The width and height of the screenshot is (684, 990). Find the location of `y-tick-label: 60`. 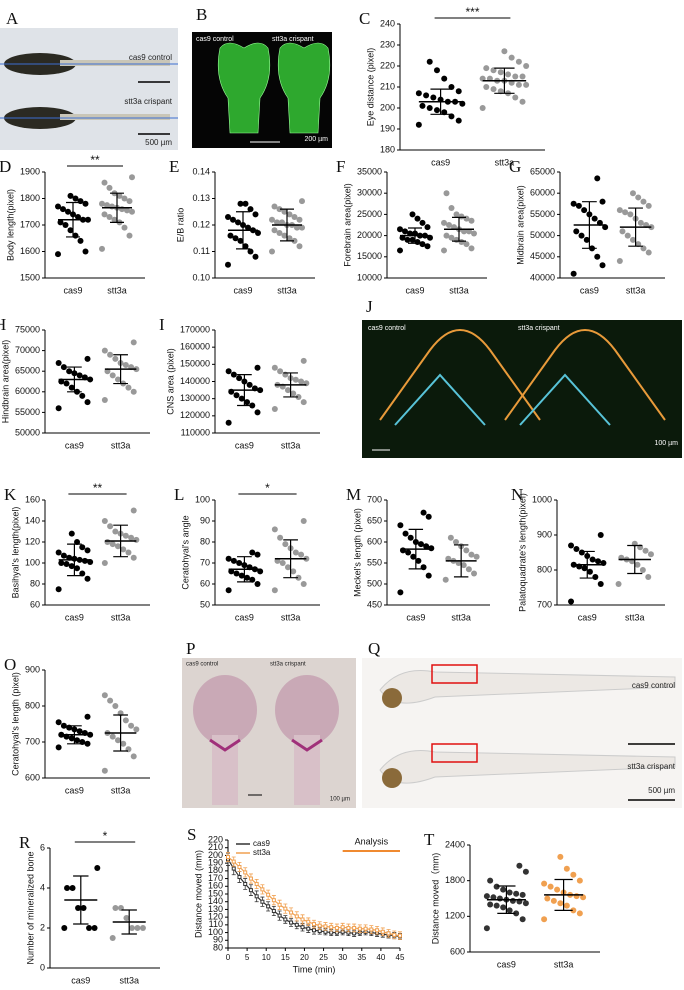

y-tick-label: 60 is located at coordinates (205, 583).